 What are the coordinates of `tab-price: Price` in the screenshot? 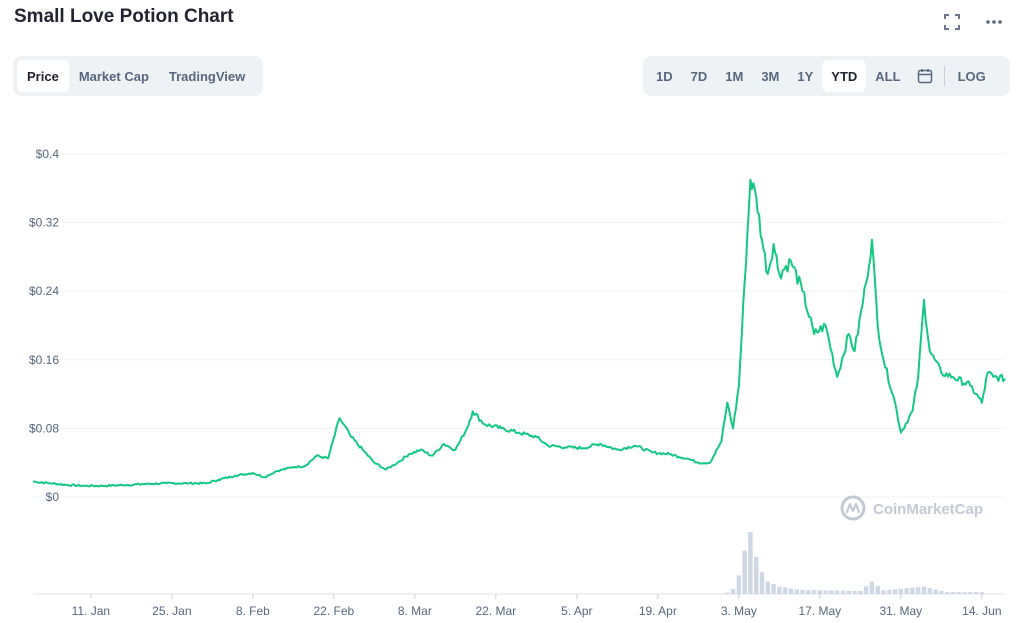 It's located at (43, 76).